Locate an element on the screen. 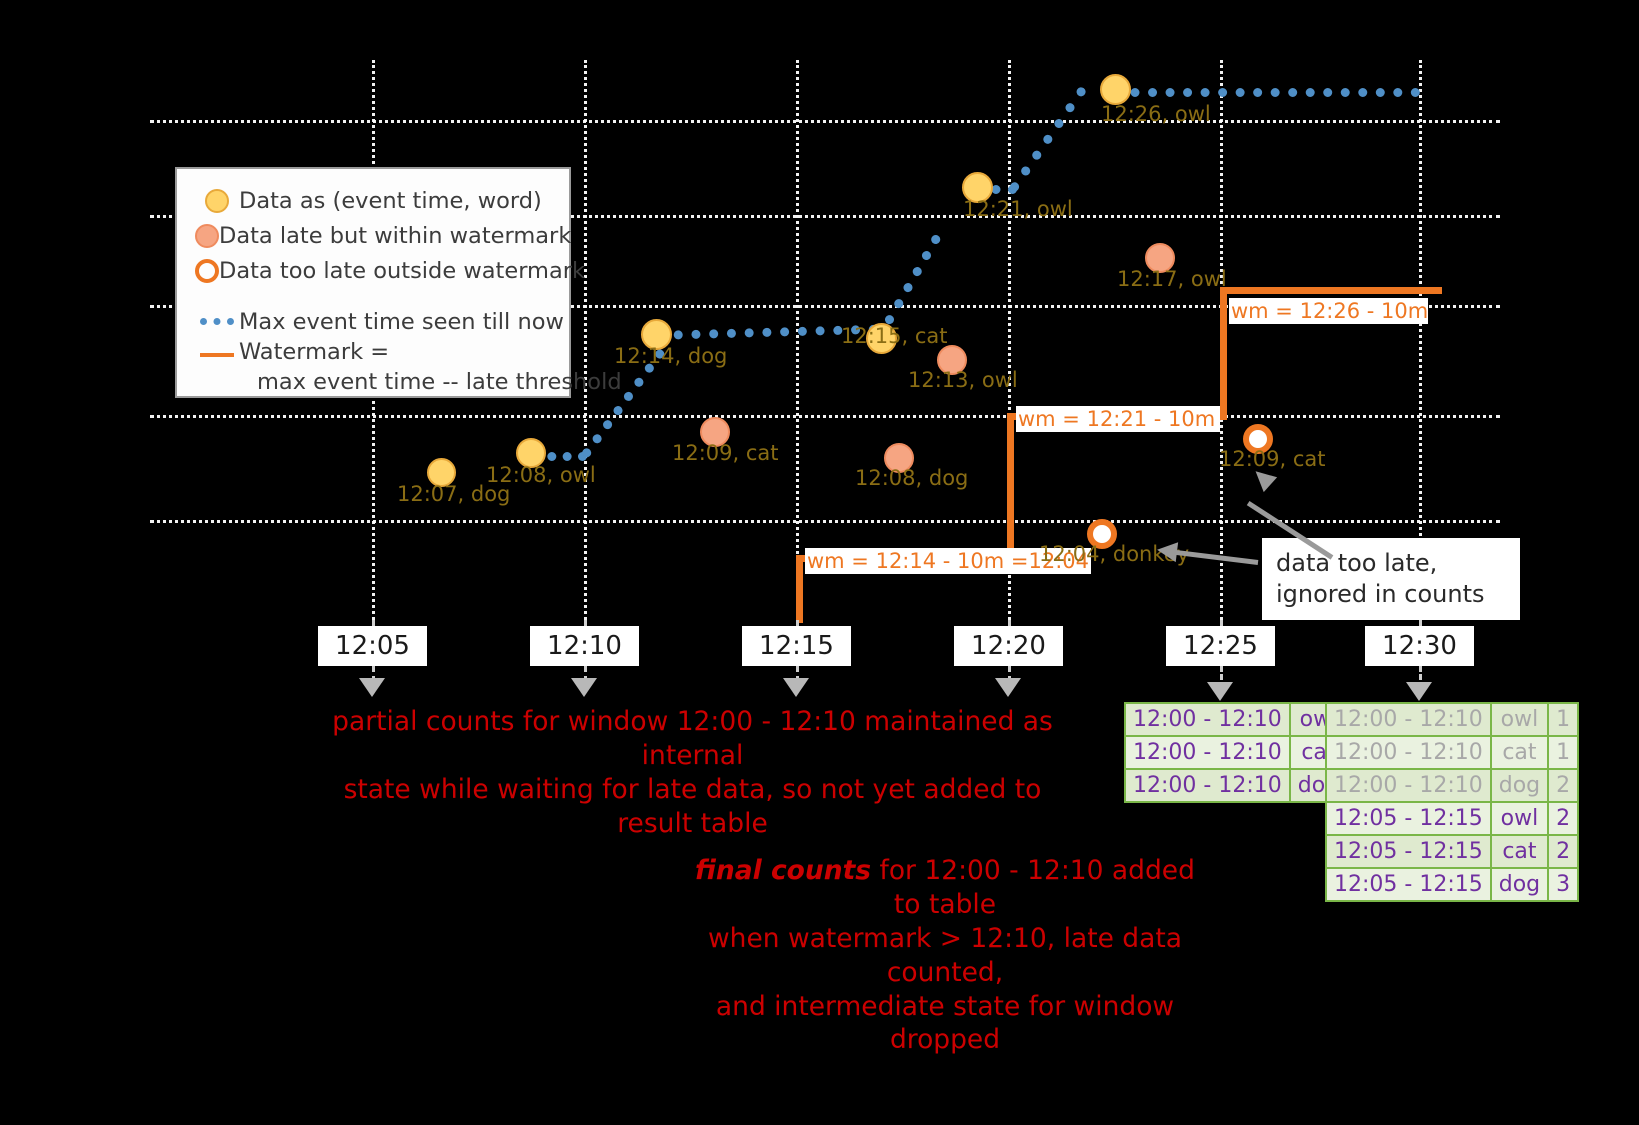 Image resolution: width=1639 pixels, height=1125 pixels. table-row: 12:00 - 12:10 cat 1 is located at coordinates (1452, 752).